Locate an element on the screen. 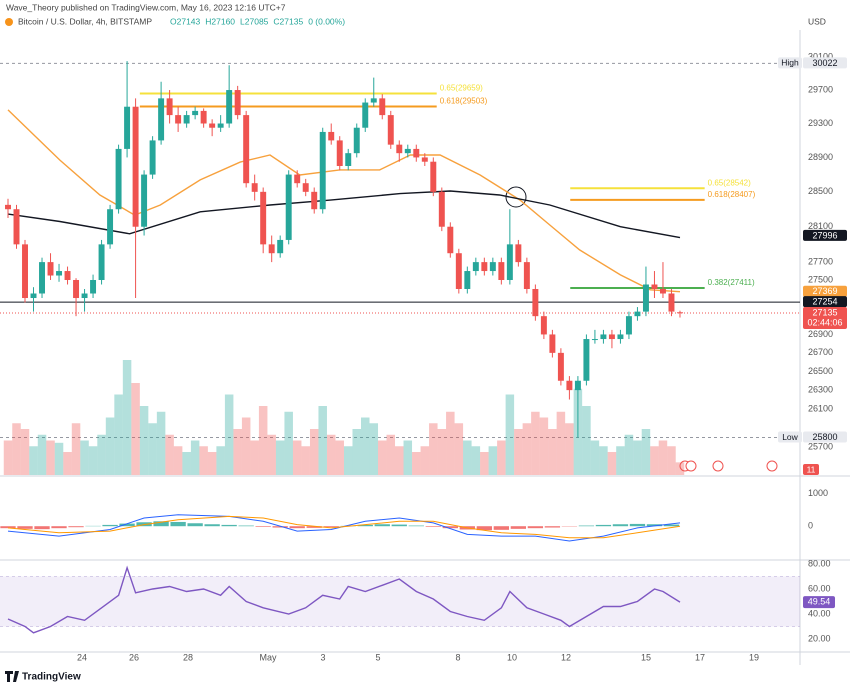 This screenshot has height=686, width=850. price-tag-bg is located at coordinates (790, 437).